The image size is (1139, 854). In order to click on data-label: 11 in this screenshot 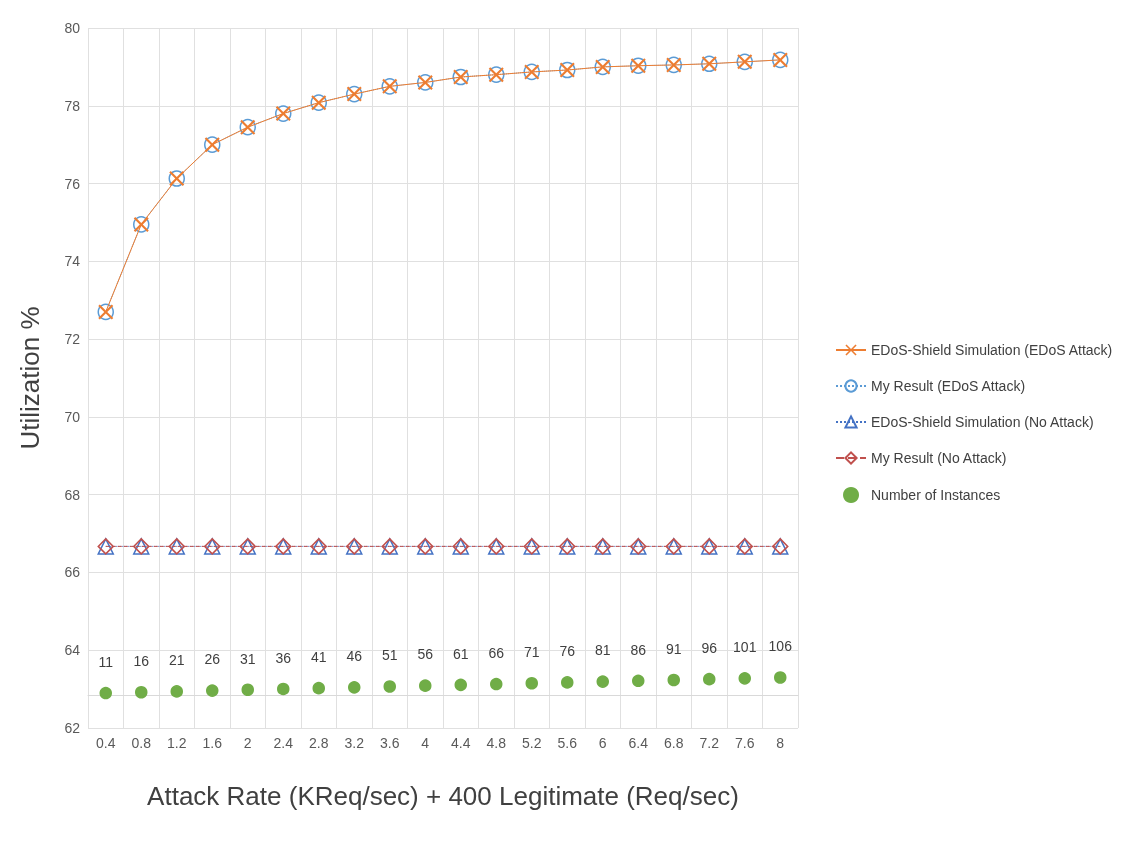, I will do `click(106, 661)`.